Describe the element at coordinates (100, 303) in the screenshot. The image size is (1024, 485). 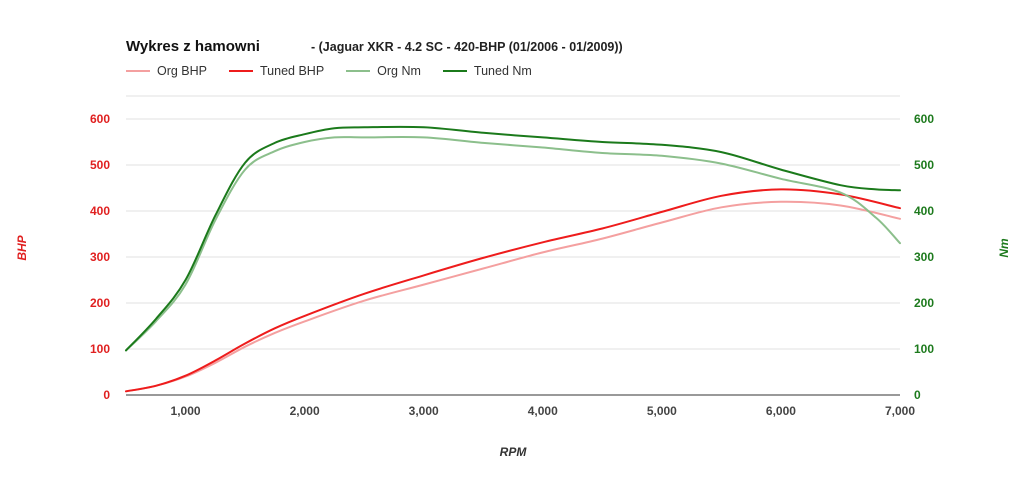
I see `y-tick-label-left: 200` at that location.